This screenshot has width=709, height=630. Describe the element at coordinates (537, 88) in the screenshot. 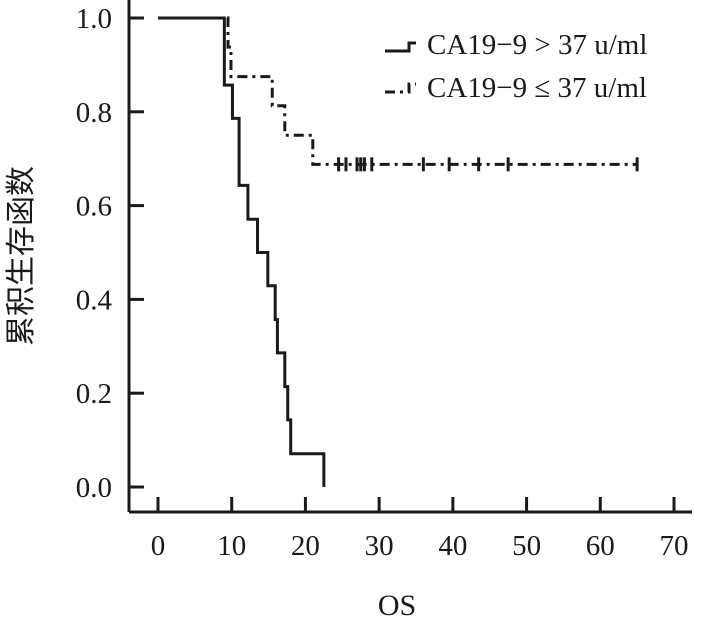

I see `legend-label-2: CA19−9 ≤ 37 u/ml` at that location.